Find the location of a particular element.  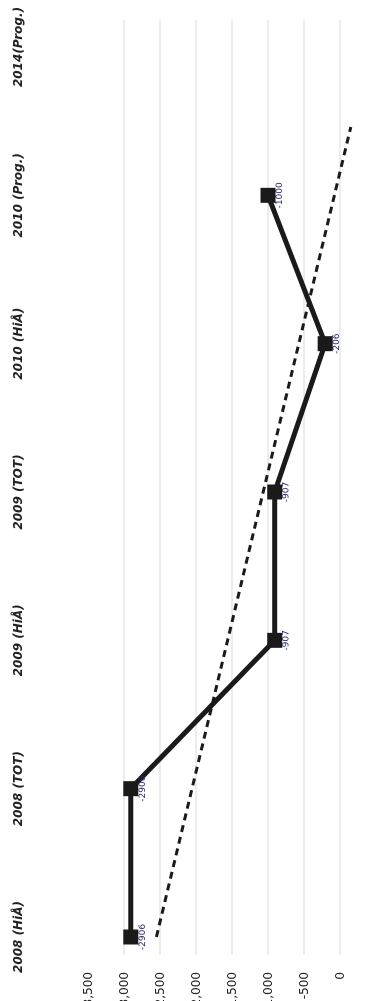

y-tick-label: -3,500 is located at coordinates (88, 986).